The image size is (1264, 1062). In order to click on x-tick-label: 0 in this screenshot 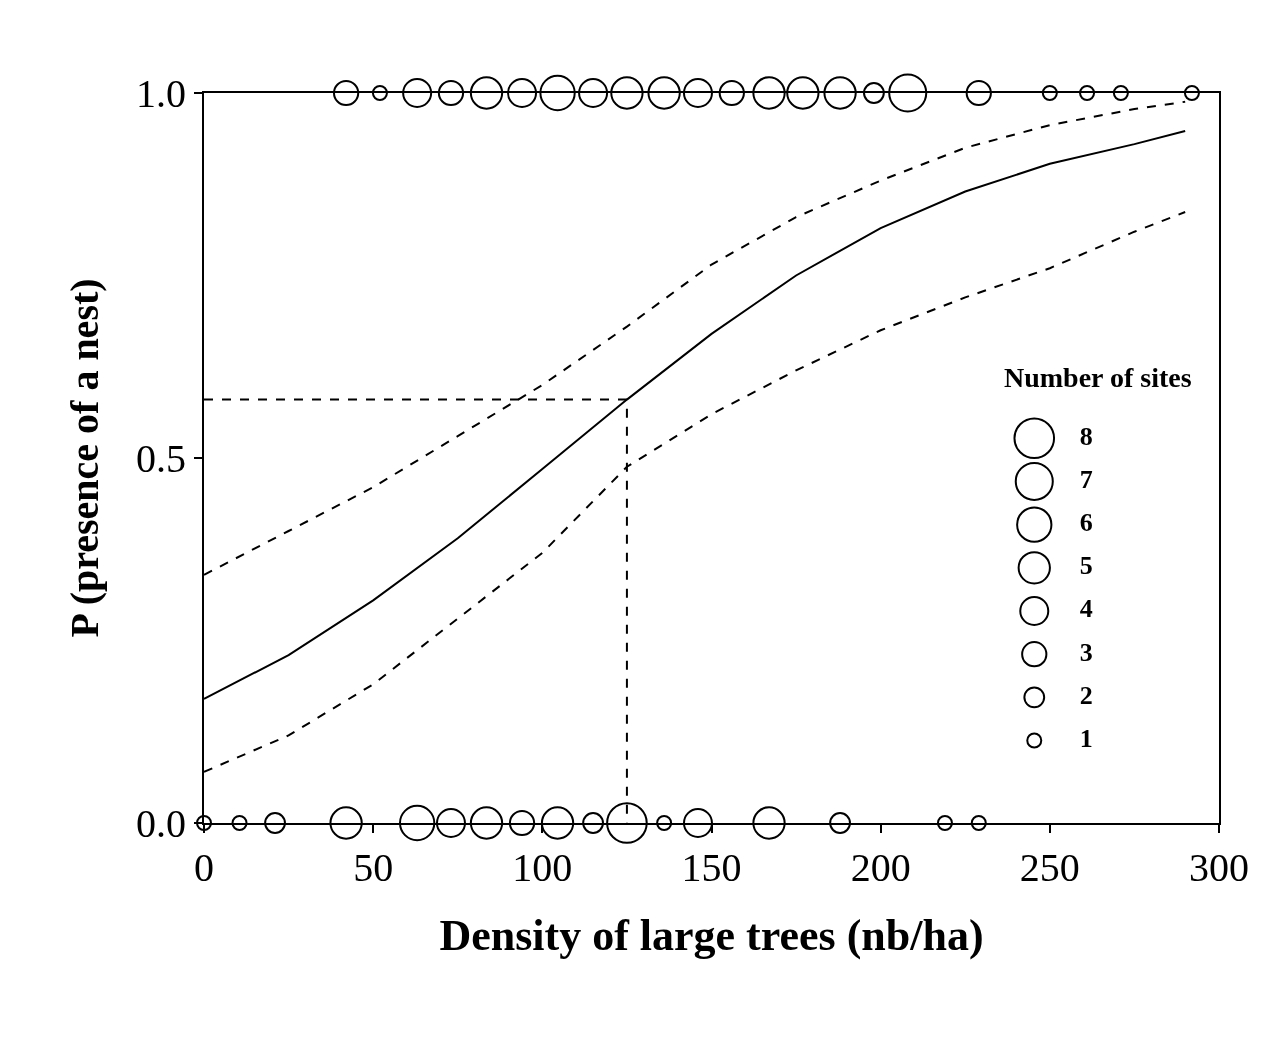, I will do `click(204, 867)`.